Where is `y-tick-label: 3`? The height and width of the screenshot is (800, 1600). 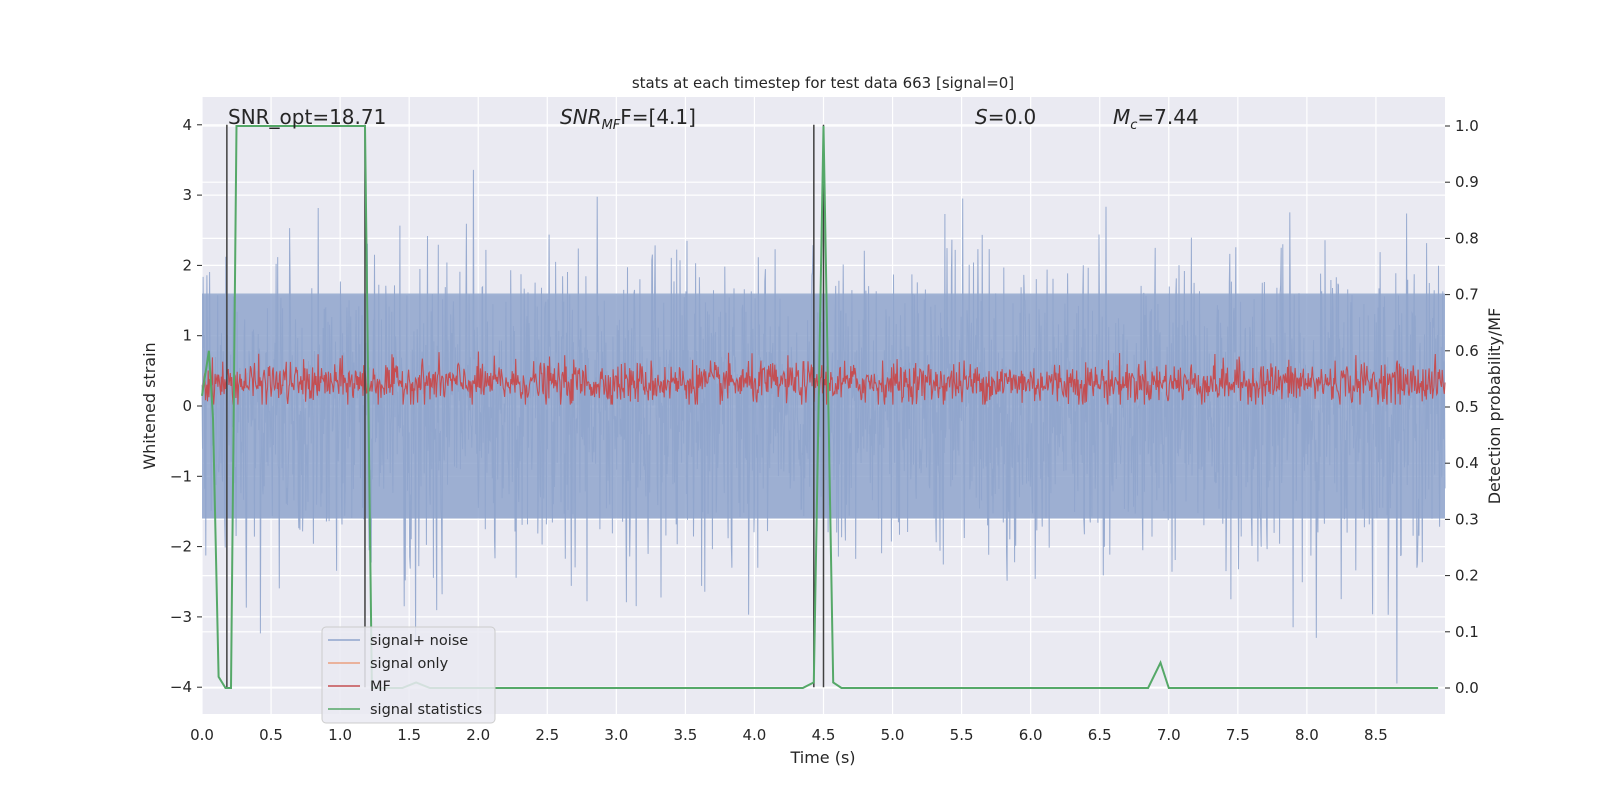
y-tick-label: 3 is located at coordinates (187, 195).